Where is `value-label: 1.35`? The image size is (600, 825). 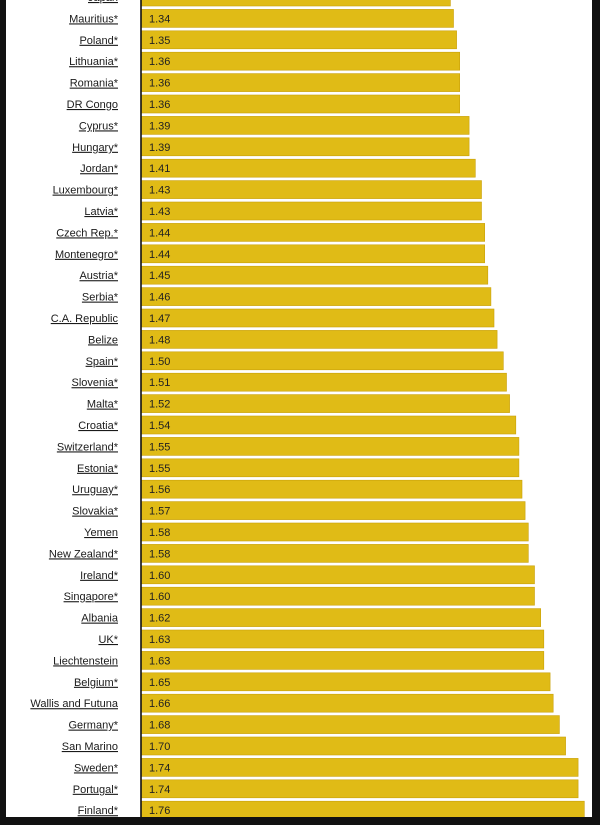 value-label: 1.35 is located at coordinates (159, 41).